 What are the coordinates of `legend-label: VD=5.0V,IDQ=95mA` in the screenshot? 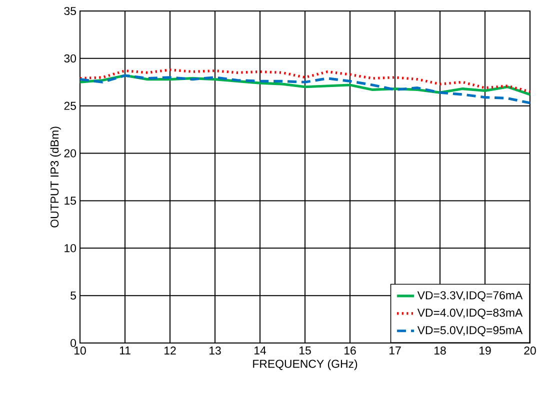 It's located at (470, 331).